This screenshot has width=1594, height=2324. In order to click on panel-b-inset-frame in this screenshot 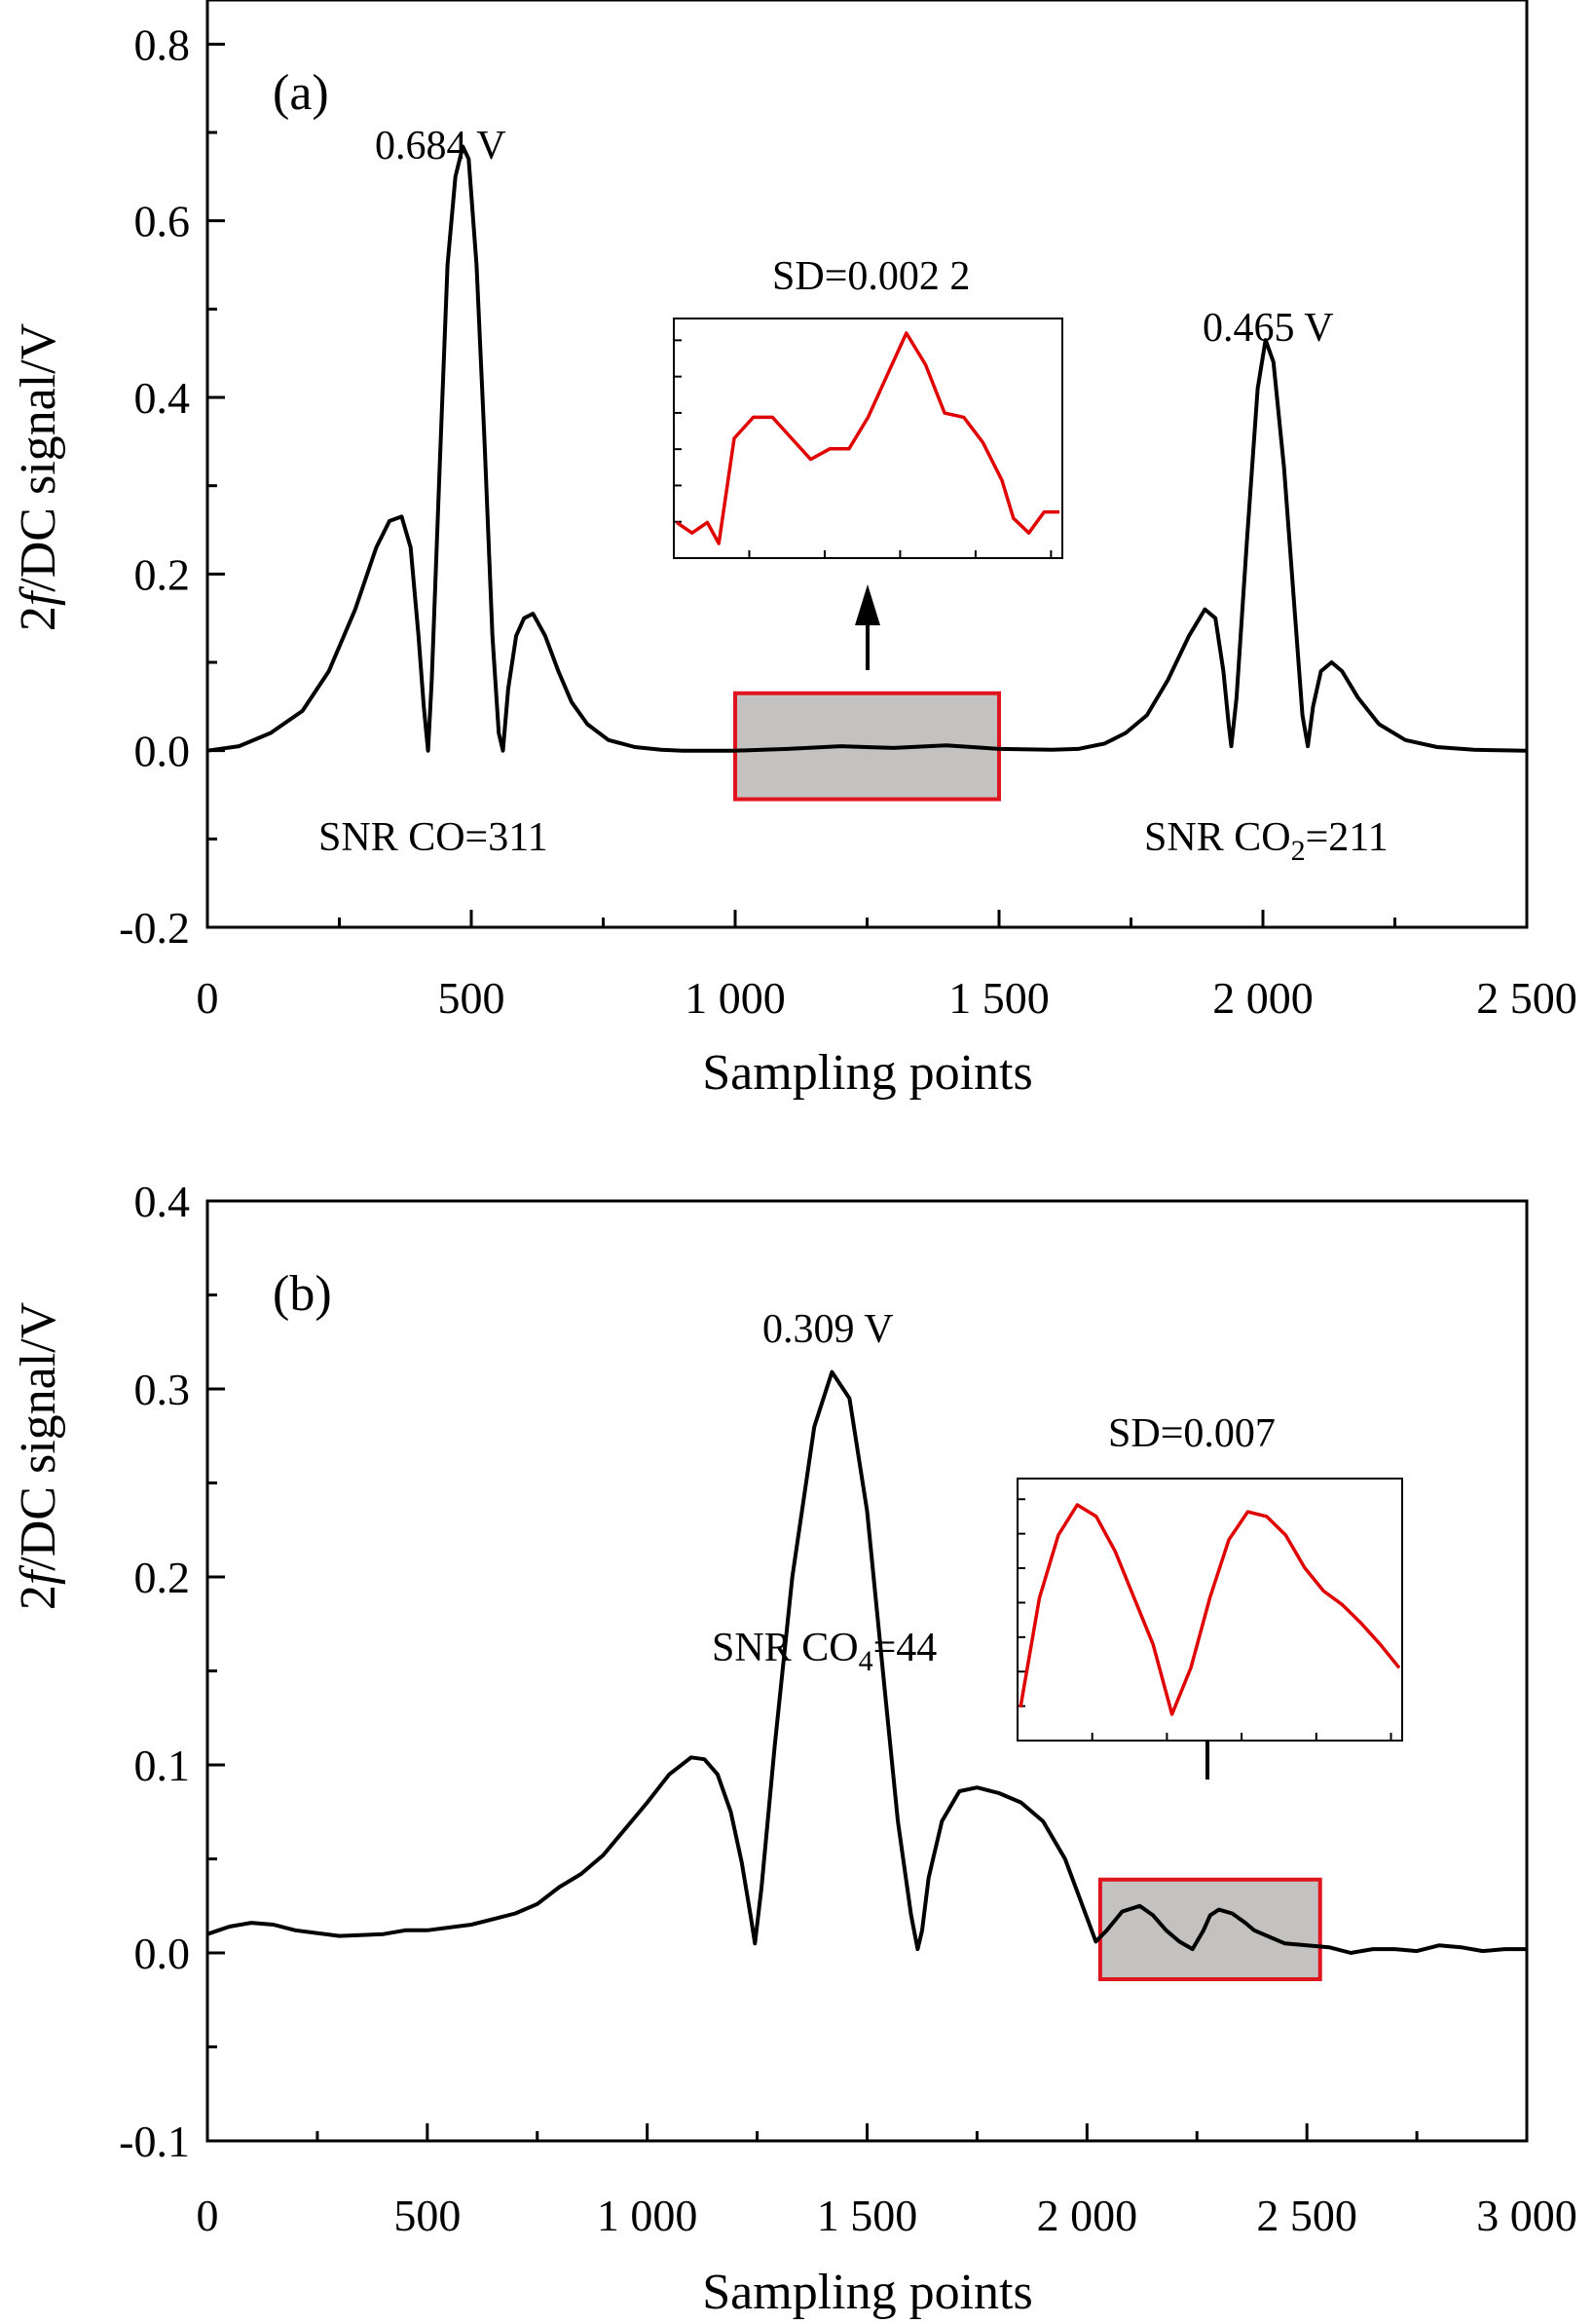, I will do `click(1210, 1610)`.